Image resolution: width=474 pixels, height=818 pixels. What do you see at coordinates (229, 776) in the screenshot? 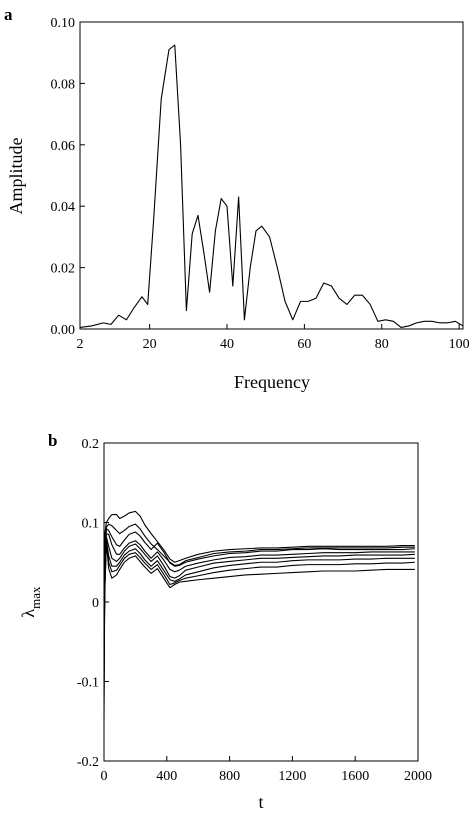
I see `x-tick-label: 800` at bounding box center [229, 776].